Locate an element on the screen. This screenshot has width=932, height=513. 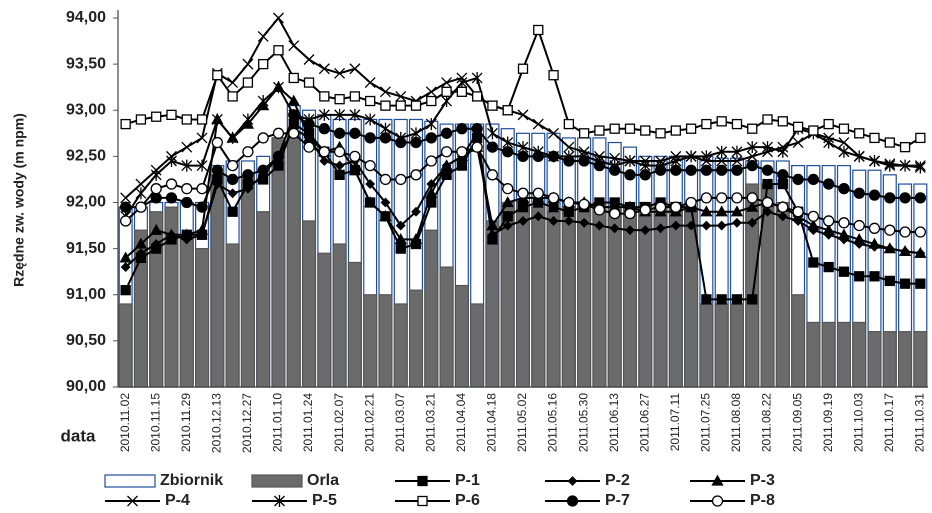
x-tick-label: 2010.11.15 is located at coordinates (155, 422).